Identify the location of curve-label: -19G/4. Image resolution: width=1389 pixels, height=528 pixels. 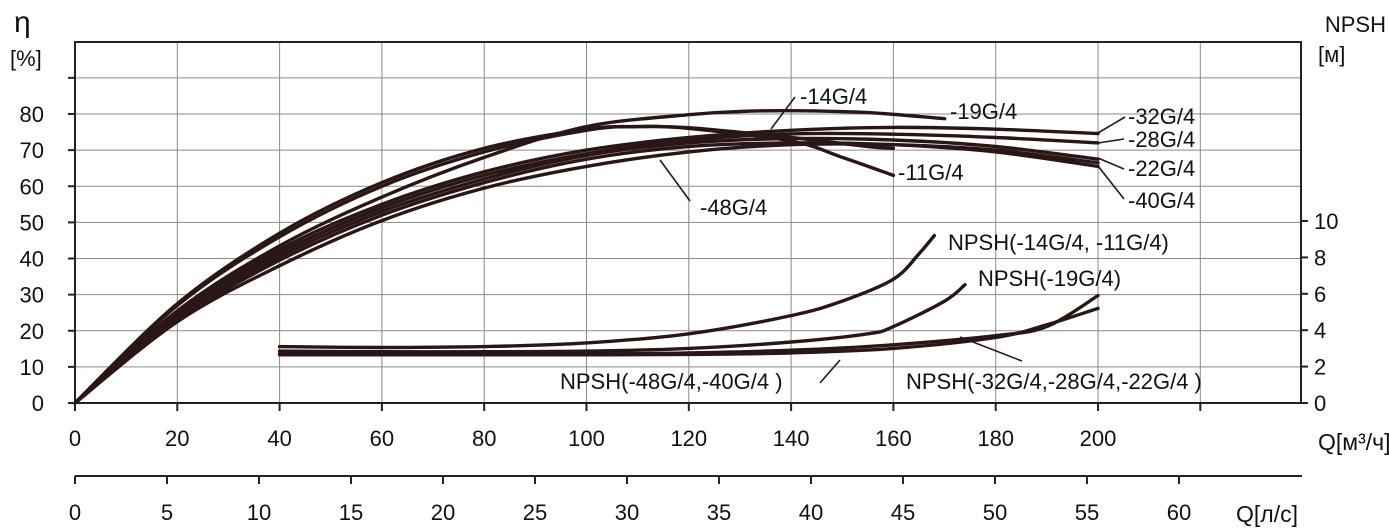
(983, 111).